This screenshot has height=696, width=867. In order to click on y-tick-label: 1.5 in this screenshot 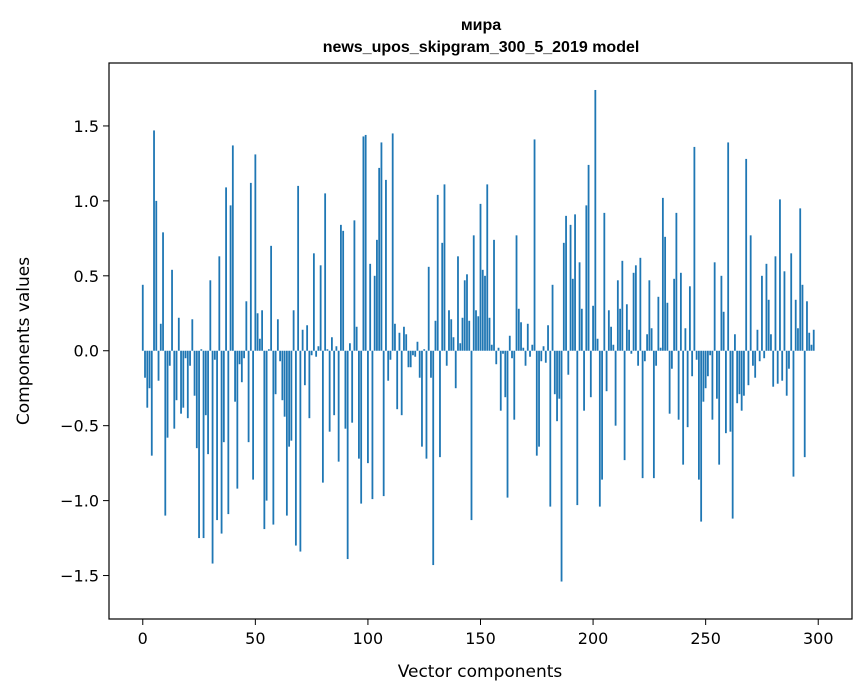, I will do `click(86, 126)`.